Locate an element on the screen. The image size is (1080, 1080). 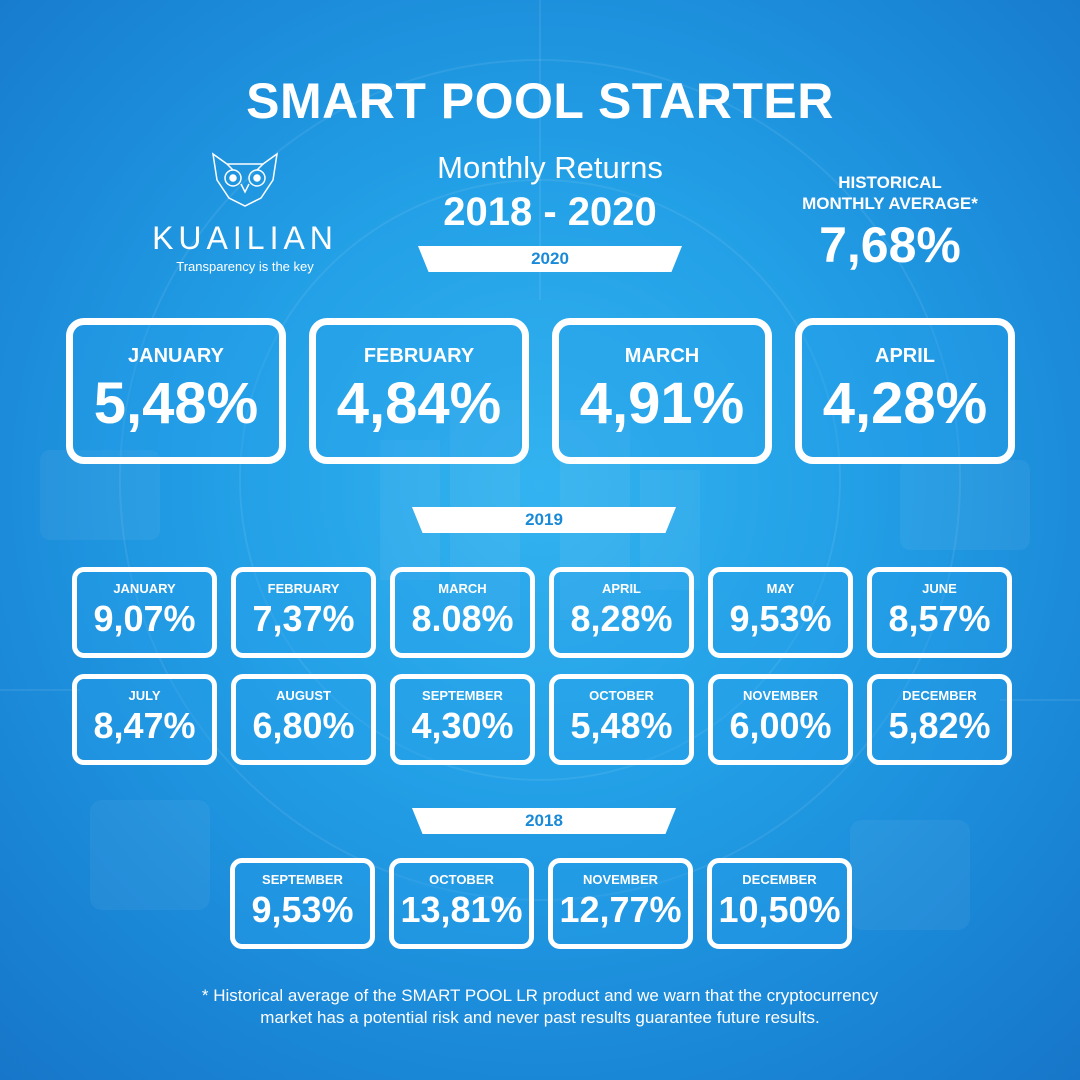
average-label-line2: MONTHLY AVERAGE* is located at coordinates (890, 203).